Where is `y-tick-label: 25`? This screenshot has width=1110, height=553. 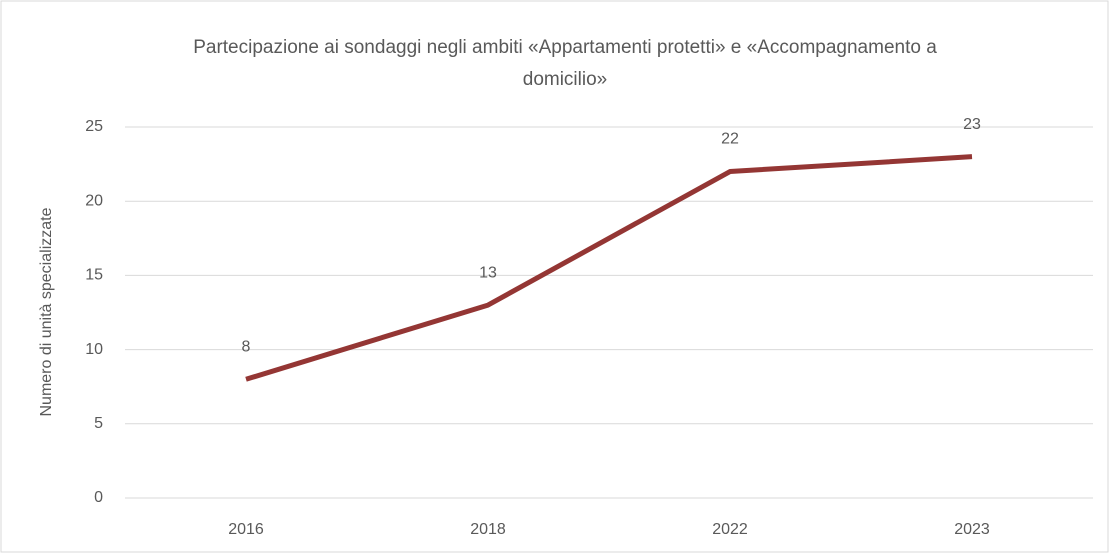
y-tick-label: 25 is located at coordinates (94, 126).